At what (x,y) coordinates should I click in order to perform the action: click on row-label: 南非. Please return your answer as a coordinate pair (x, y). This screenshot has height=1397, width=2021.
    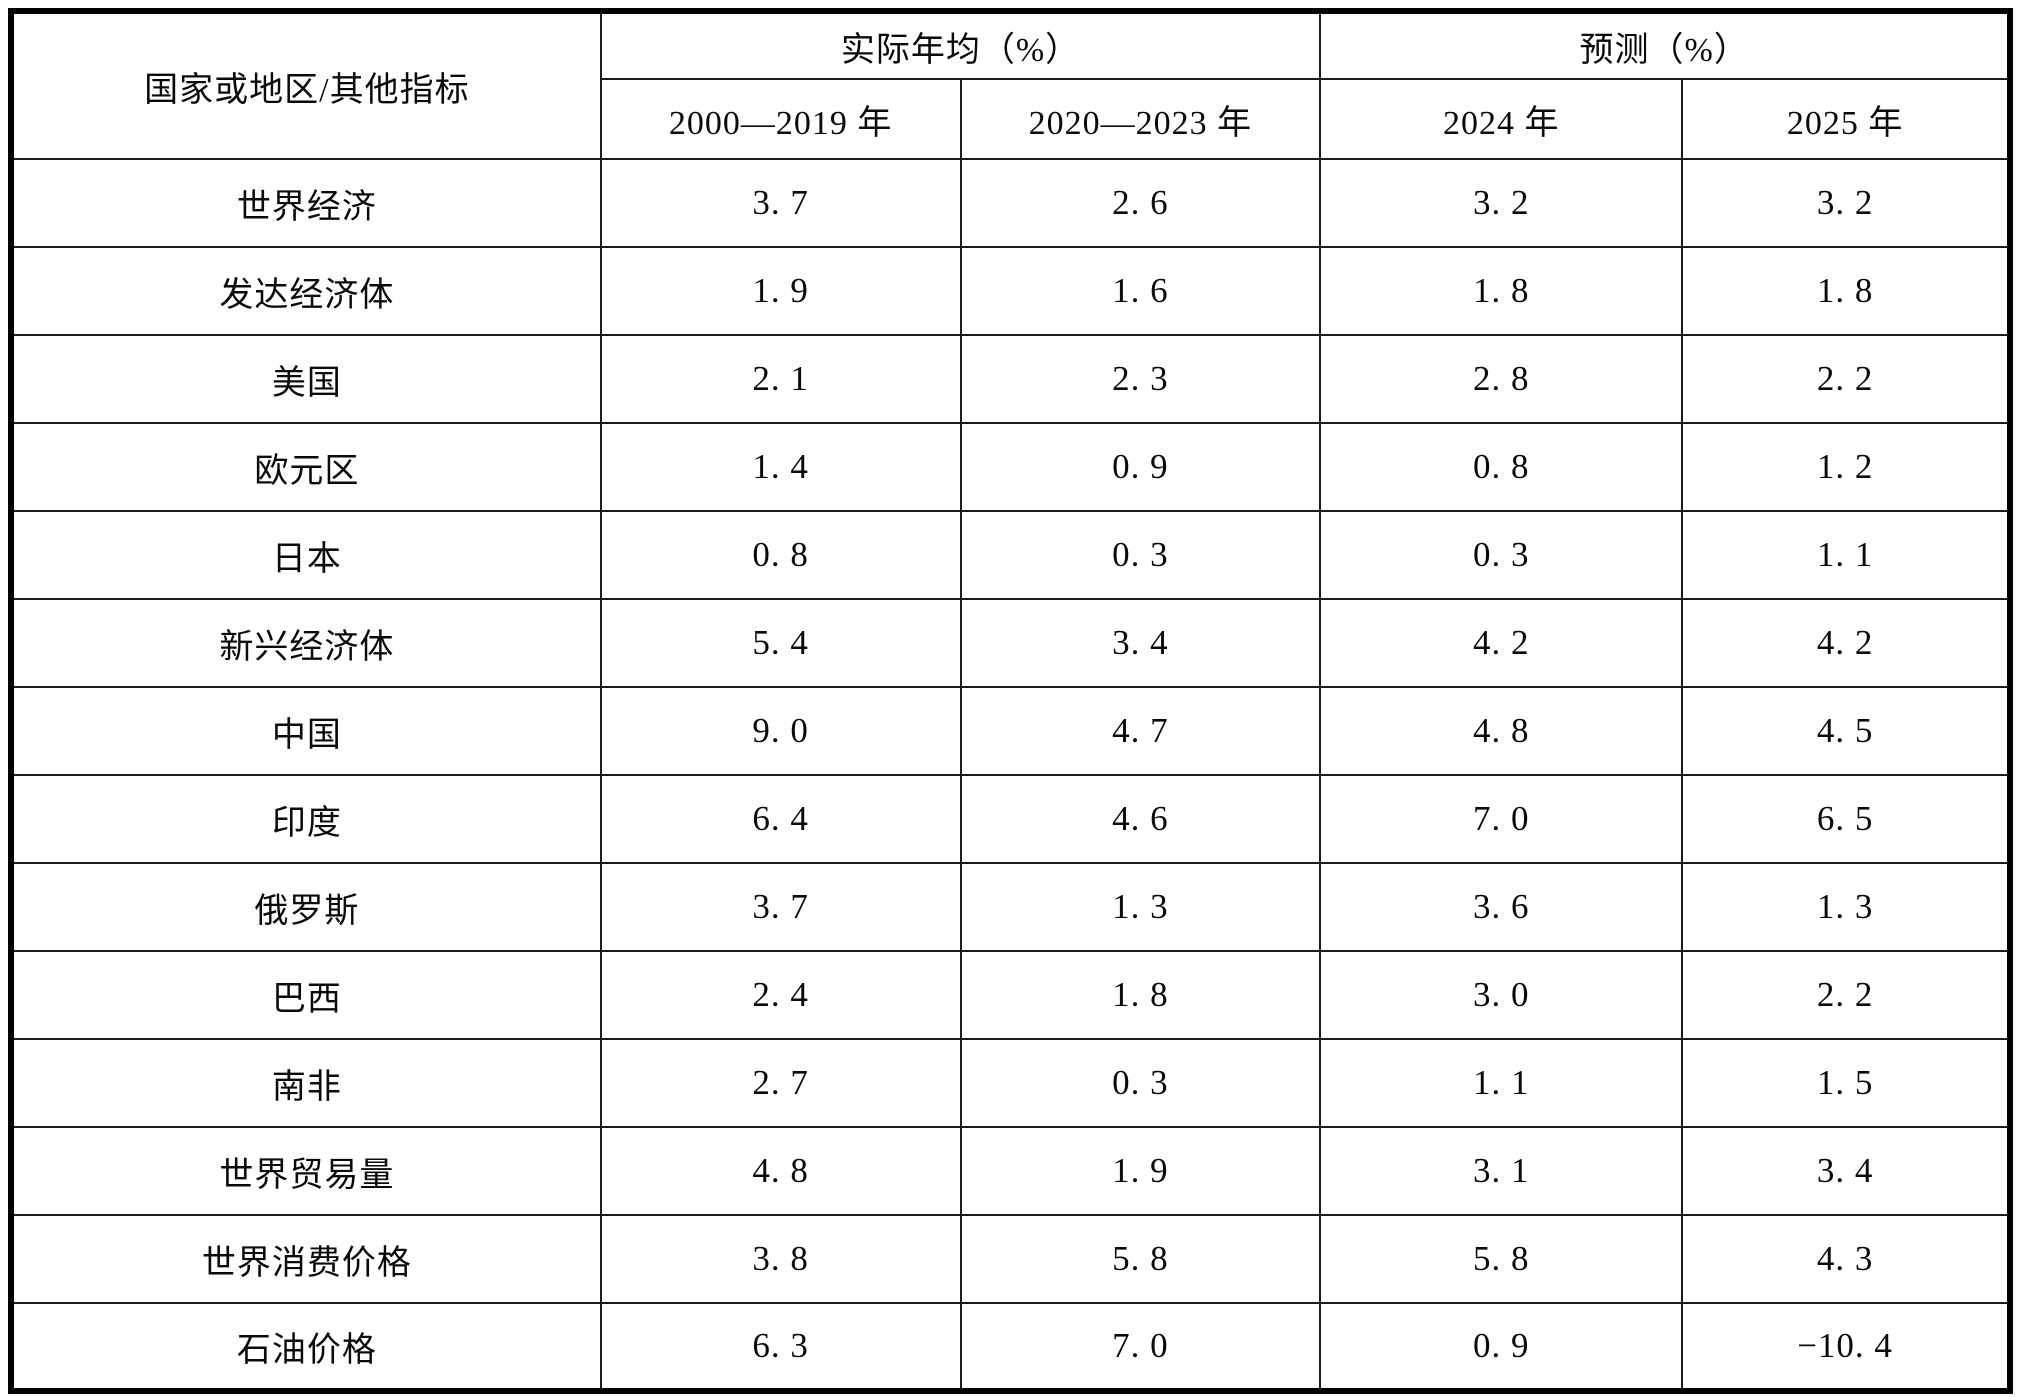
    Looking at the image, I should click on (306, 1083).